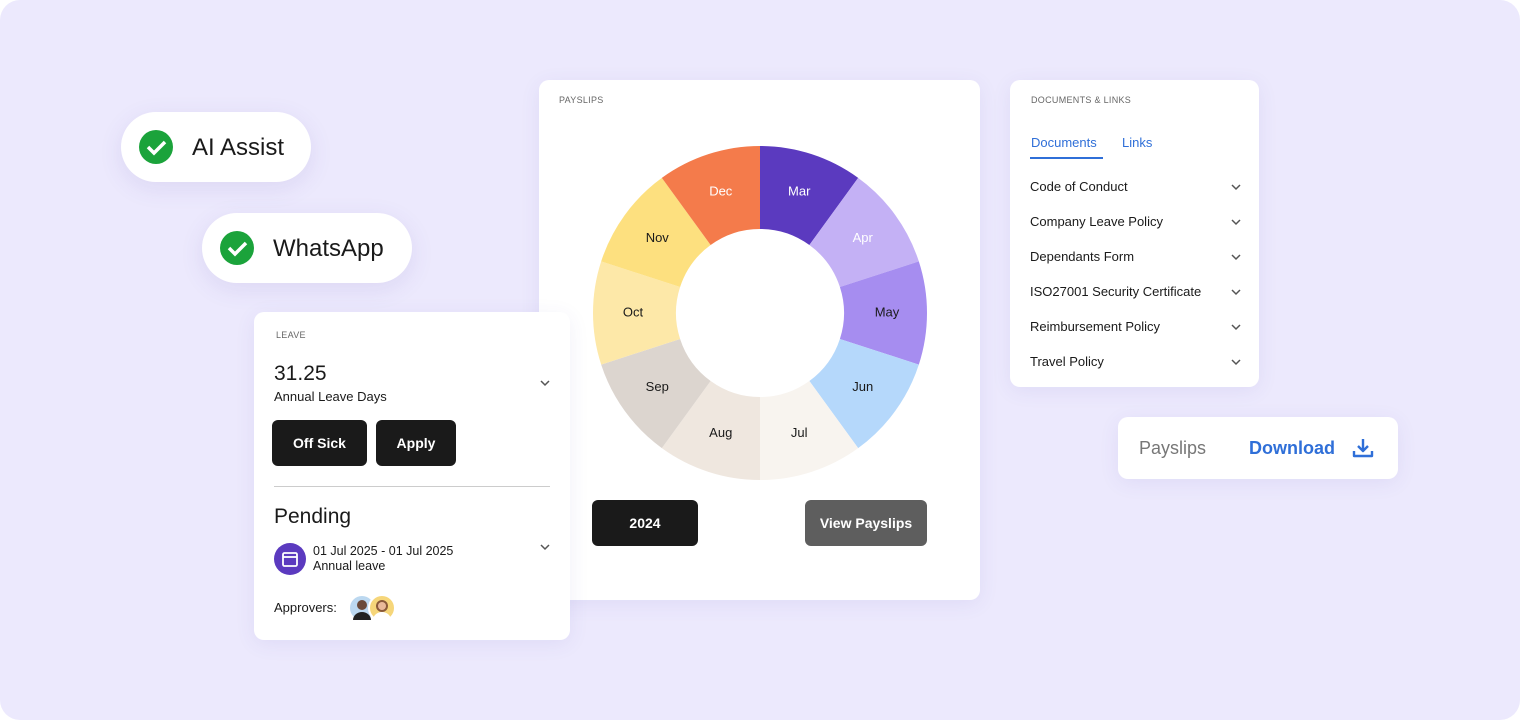 The width and height of the screenshot is (1520, 720). What do you see at coordinates (1096, 221) in the screenshot?
I see `document-item: Company Leave Policy` at bounding box center [1096, 221].